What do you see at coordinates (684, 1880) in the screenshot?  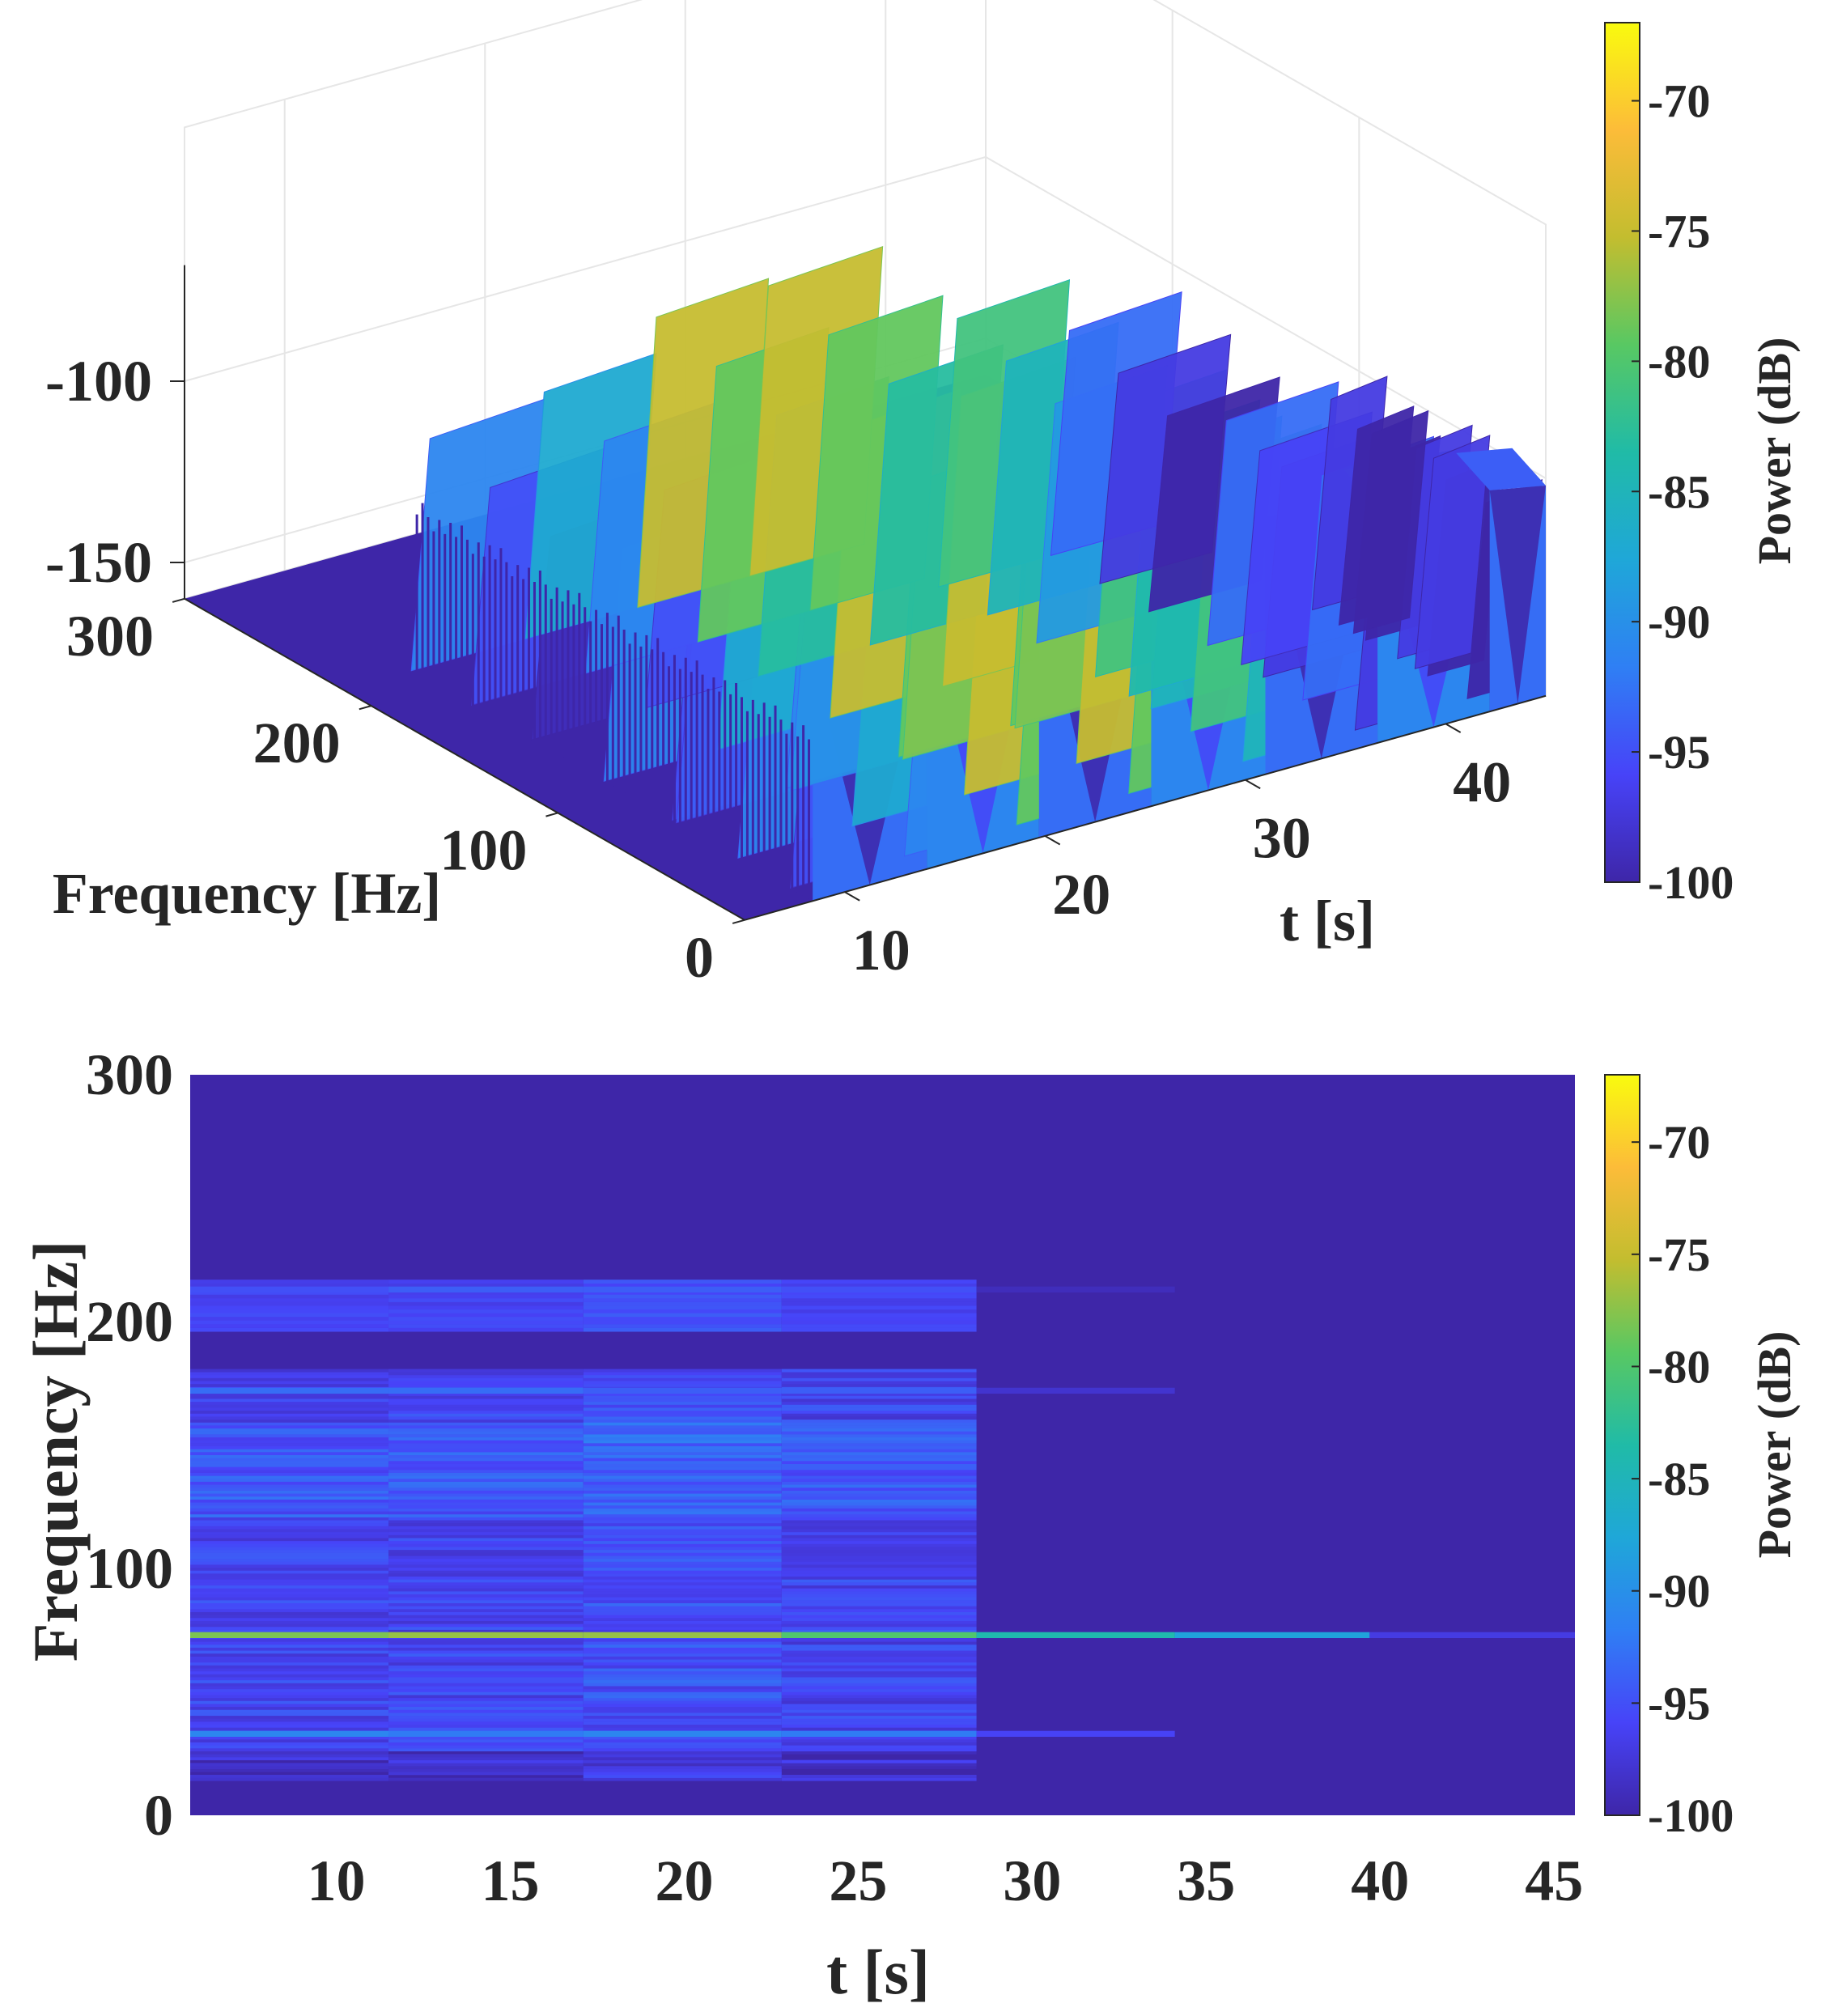 I see `spectrogram-x-tick-label: 20` at bounding box center [684, 1880].